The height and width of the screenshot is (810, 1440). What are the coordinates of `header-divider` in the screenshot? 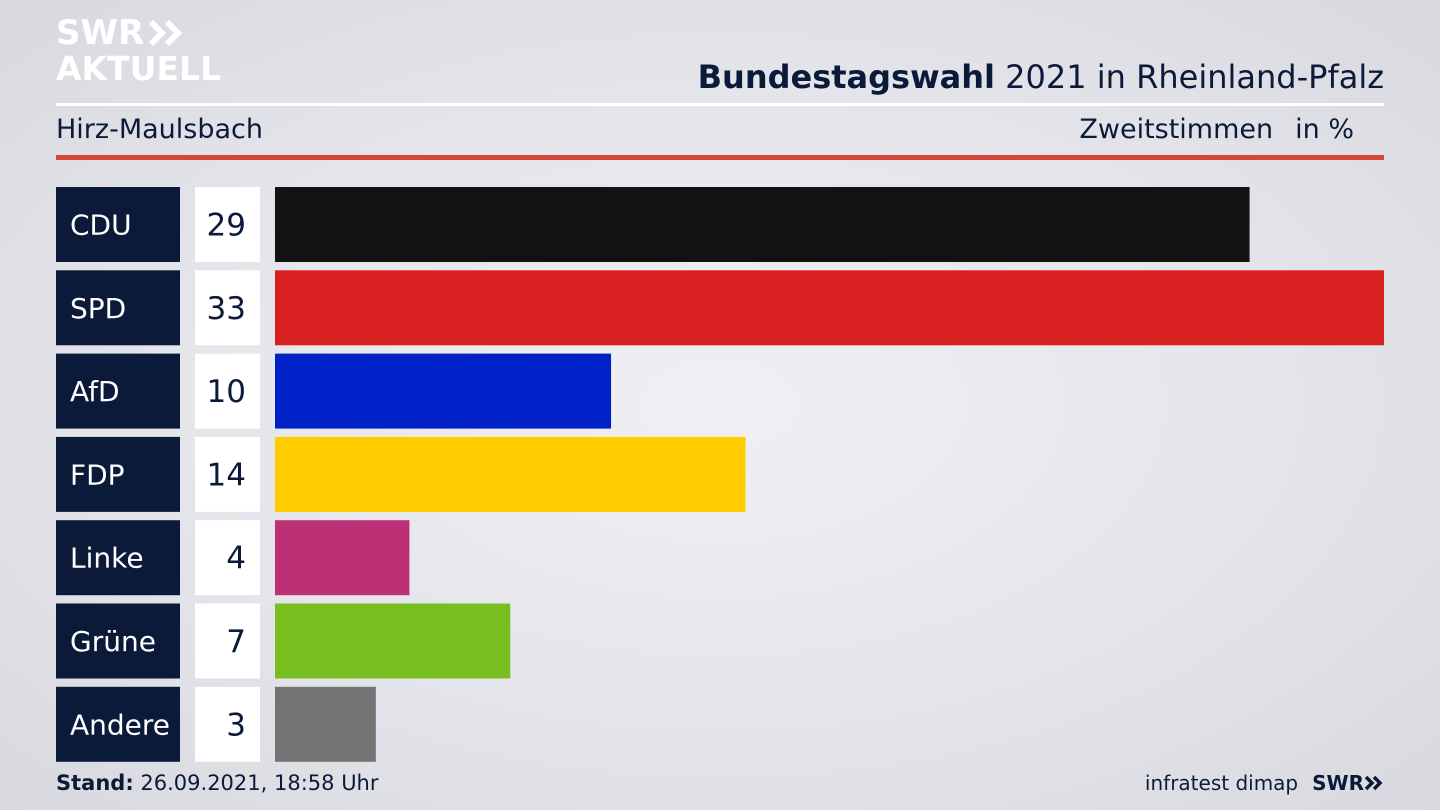 It's located at (720, 104).